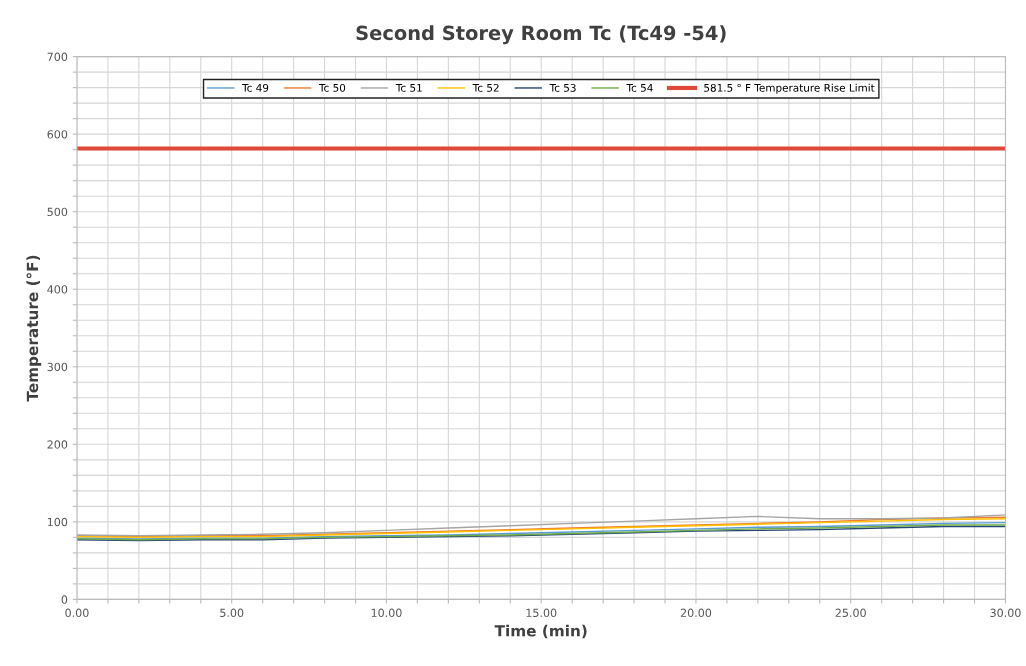  Describe the element at coordinates (332, 87) in the screenshot. I see `legend-label: Tc 50` at that location.